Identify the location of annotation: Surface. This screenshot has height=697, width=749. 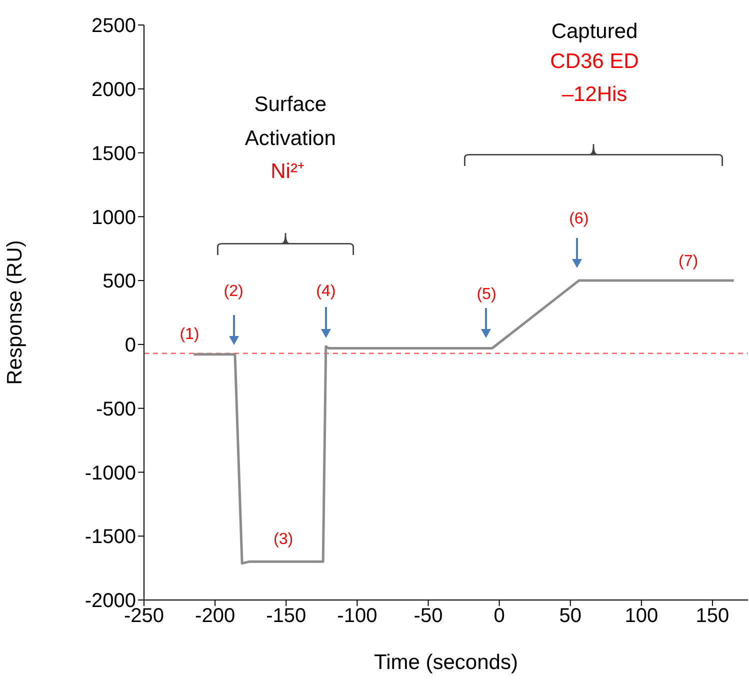
(290, 104).